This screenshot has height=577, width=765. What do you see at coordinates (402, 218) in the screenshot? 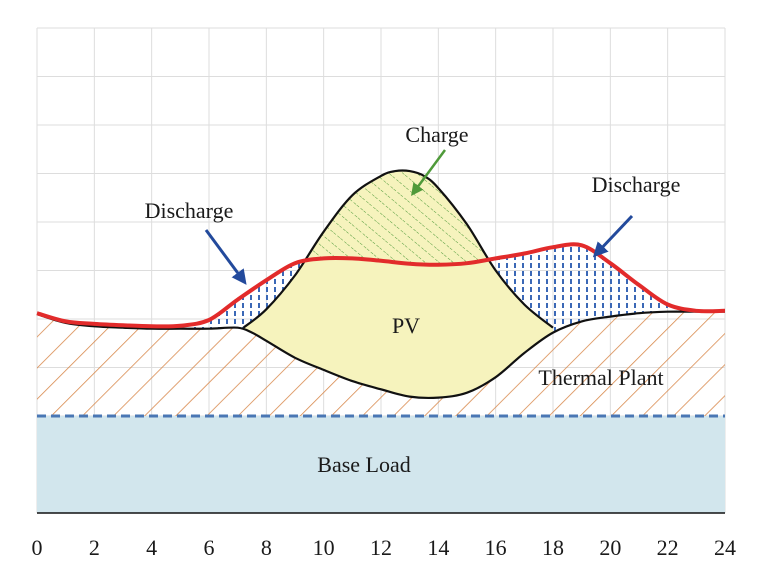
I see `charge-area` at bounding box center [402, 218].